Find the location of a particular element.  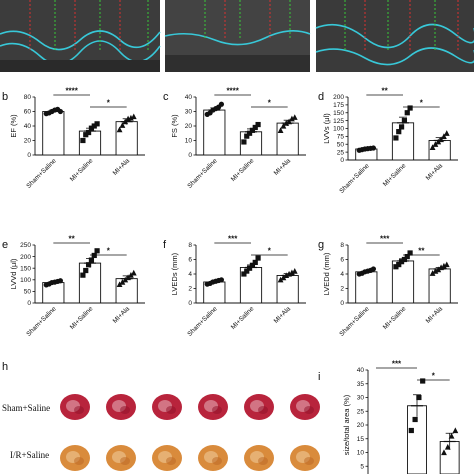

x-tick-label-e-2: MI+Ala is located at coordinates (122, 315).